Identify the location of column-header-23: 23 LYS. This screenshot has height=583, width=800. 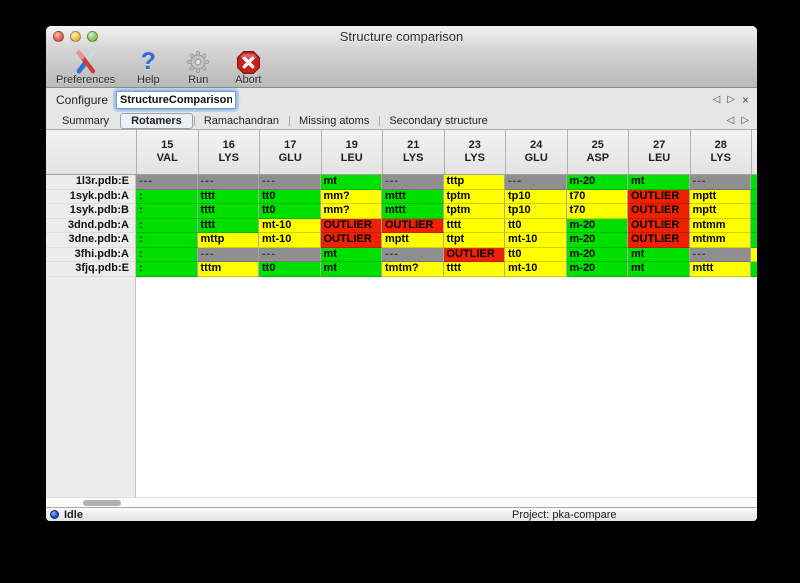
(474, 152).